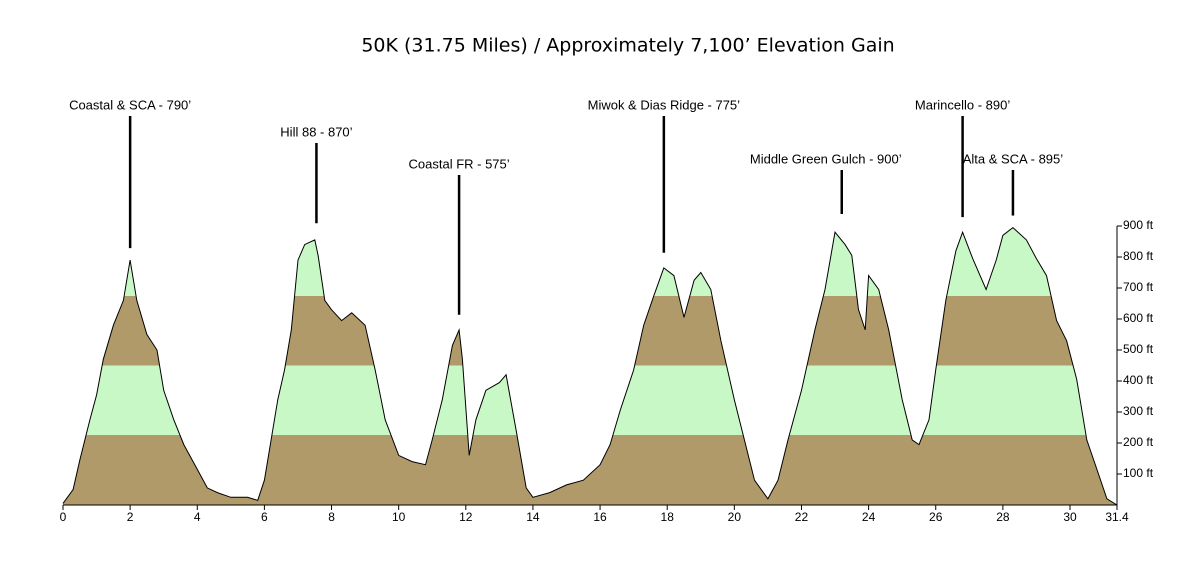 The width and height of the screenshot is (1193, 566). Describe the element at coordinates (1117, 517) in the screenshot. I see `x-tick-label: 31.4` at that location.